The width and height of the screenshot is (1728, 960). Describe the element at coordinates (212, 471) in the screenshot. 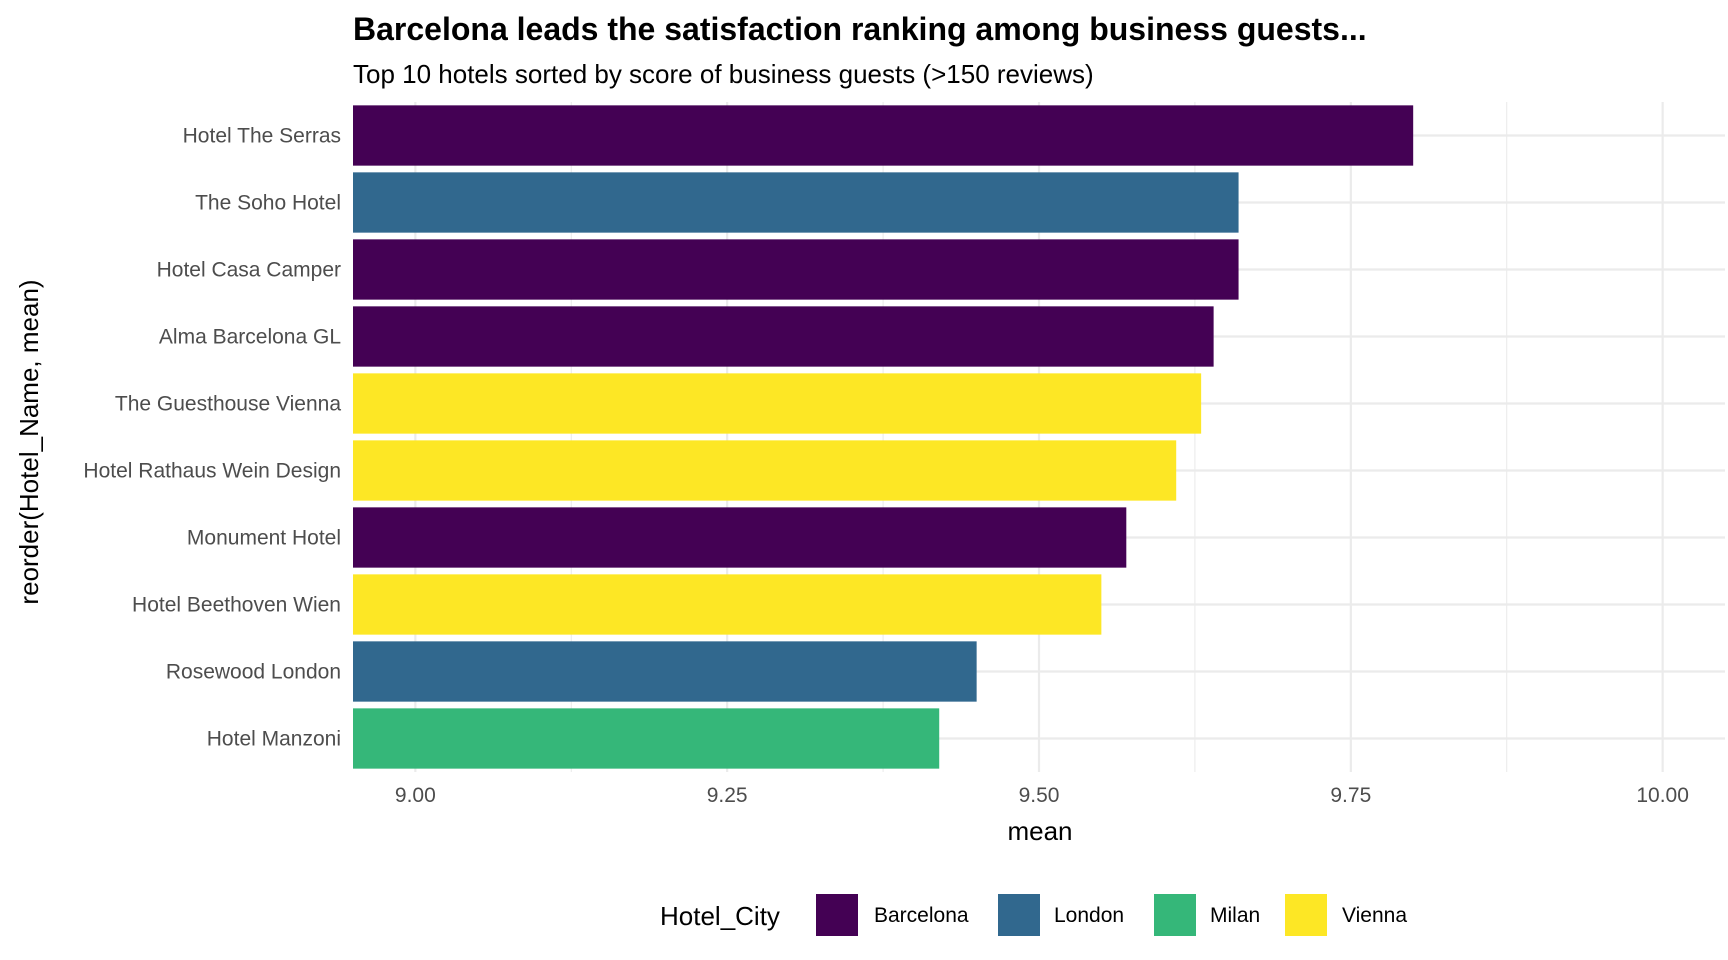

I see `y-tick-label: Hotel Rathaus Wein Design` at that location.